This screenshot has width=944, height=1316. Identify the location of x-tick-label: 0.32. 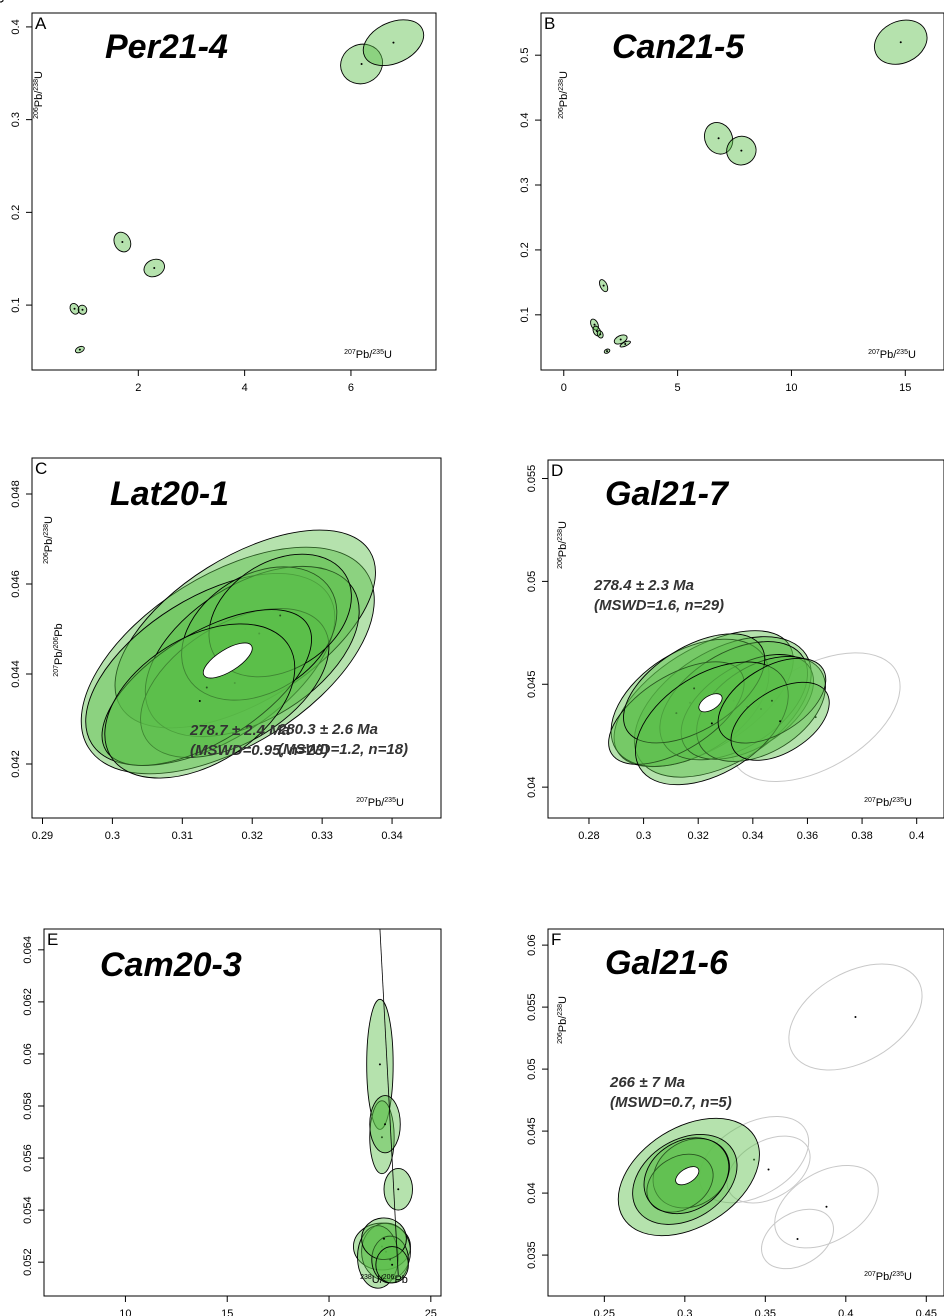
(252, 836).